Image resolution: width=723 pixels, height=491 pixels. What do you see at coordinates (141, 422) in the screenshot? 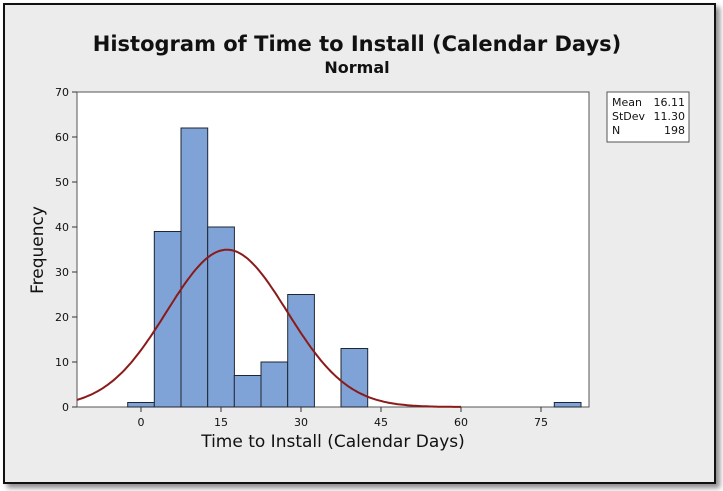
I see `x-tick-label: 0` at bounding box center [141, 422].